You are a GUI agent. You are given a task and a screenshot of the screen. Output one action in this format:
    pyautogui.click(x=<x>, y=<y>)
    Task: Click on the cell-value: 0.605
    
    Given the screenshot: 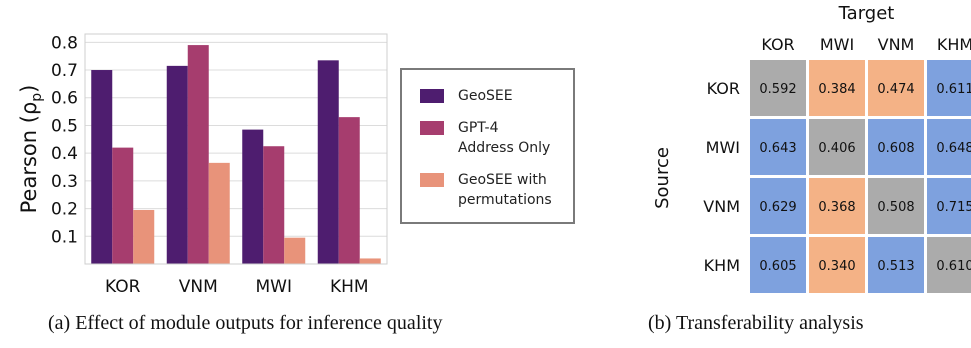 What is the action you would take?
    pyautogui.click(x=777, y=266)
    